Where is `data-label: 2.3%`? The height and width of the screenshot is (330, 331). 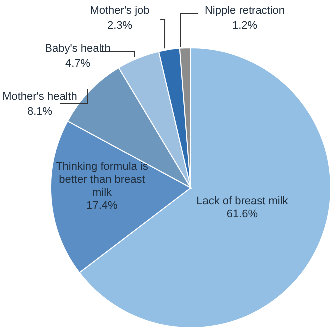
data-label: 2.3% is located at coordinates (120, 26).